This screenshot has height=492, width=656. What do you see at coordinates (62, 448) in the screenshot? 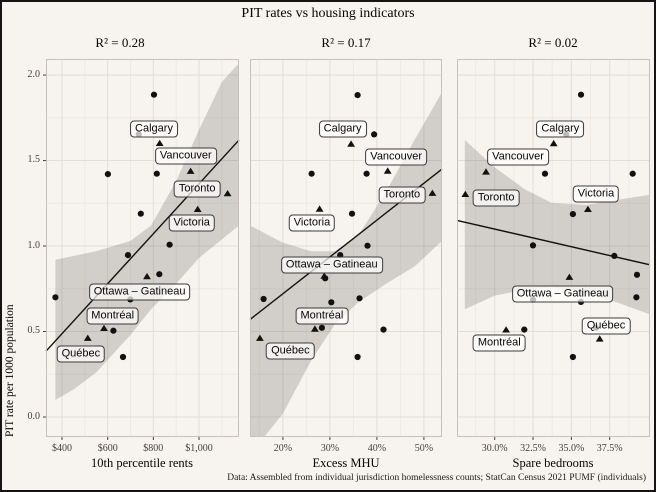
I see `x-tick-label: $400` at bounding box center [62, 448].